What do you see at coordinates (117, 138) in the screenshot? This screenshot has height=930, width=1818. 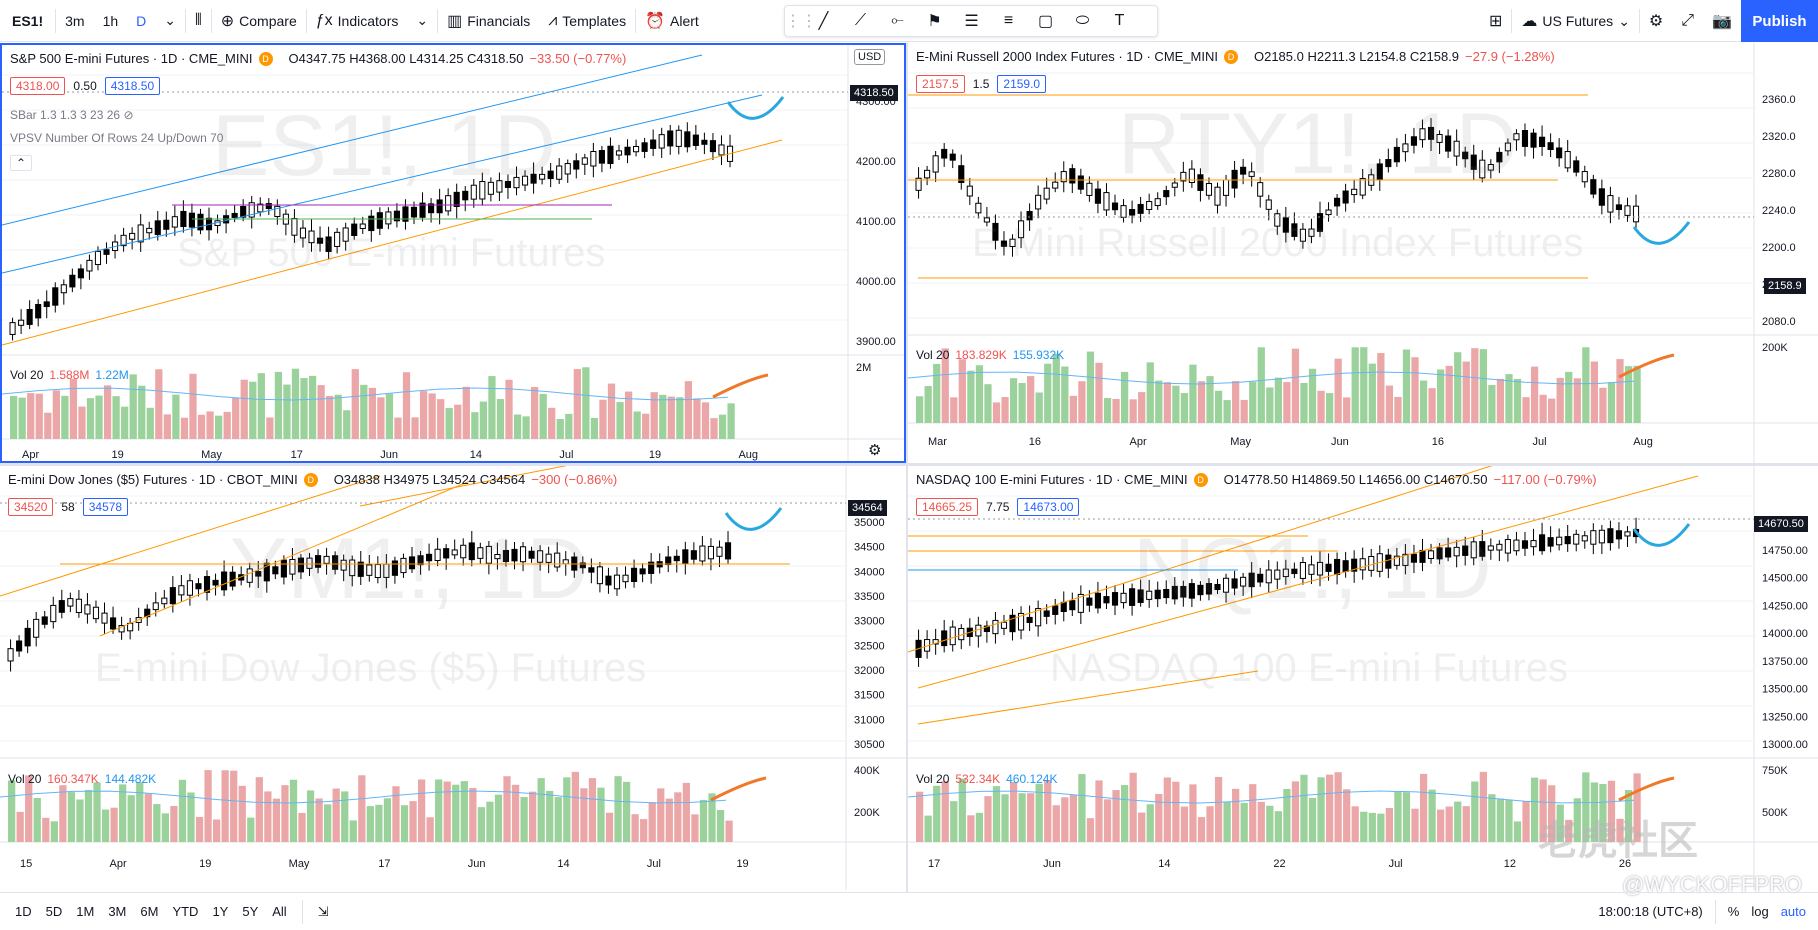 I see `indicator-vpsv: VPSV Number Of Rows 24 Up/Down 70` at bounding box center [117, 138].